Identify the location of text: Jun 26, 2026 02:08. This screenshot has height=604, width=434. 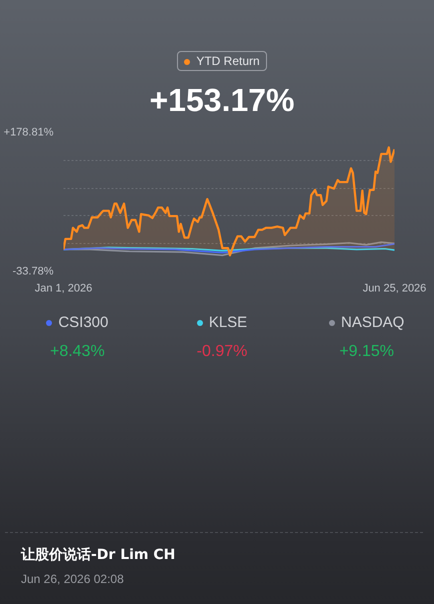
(73, 579).